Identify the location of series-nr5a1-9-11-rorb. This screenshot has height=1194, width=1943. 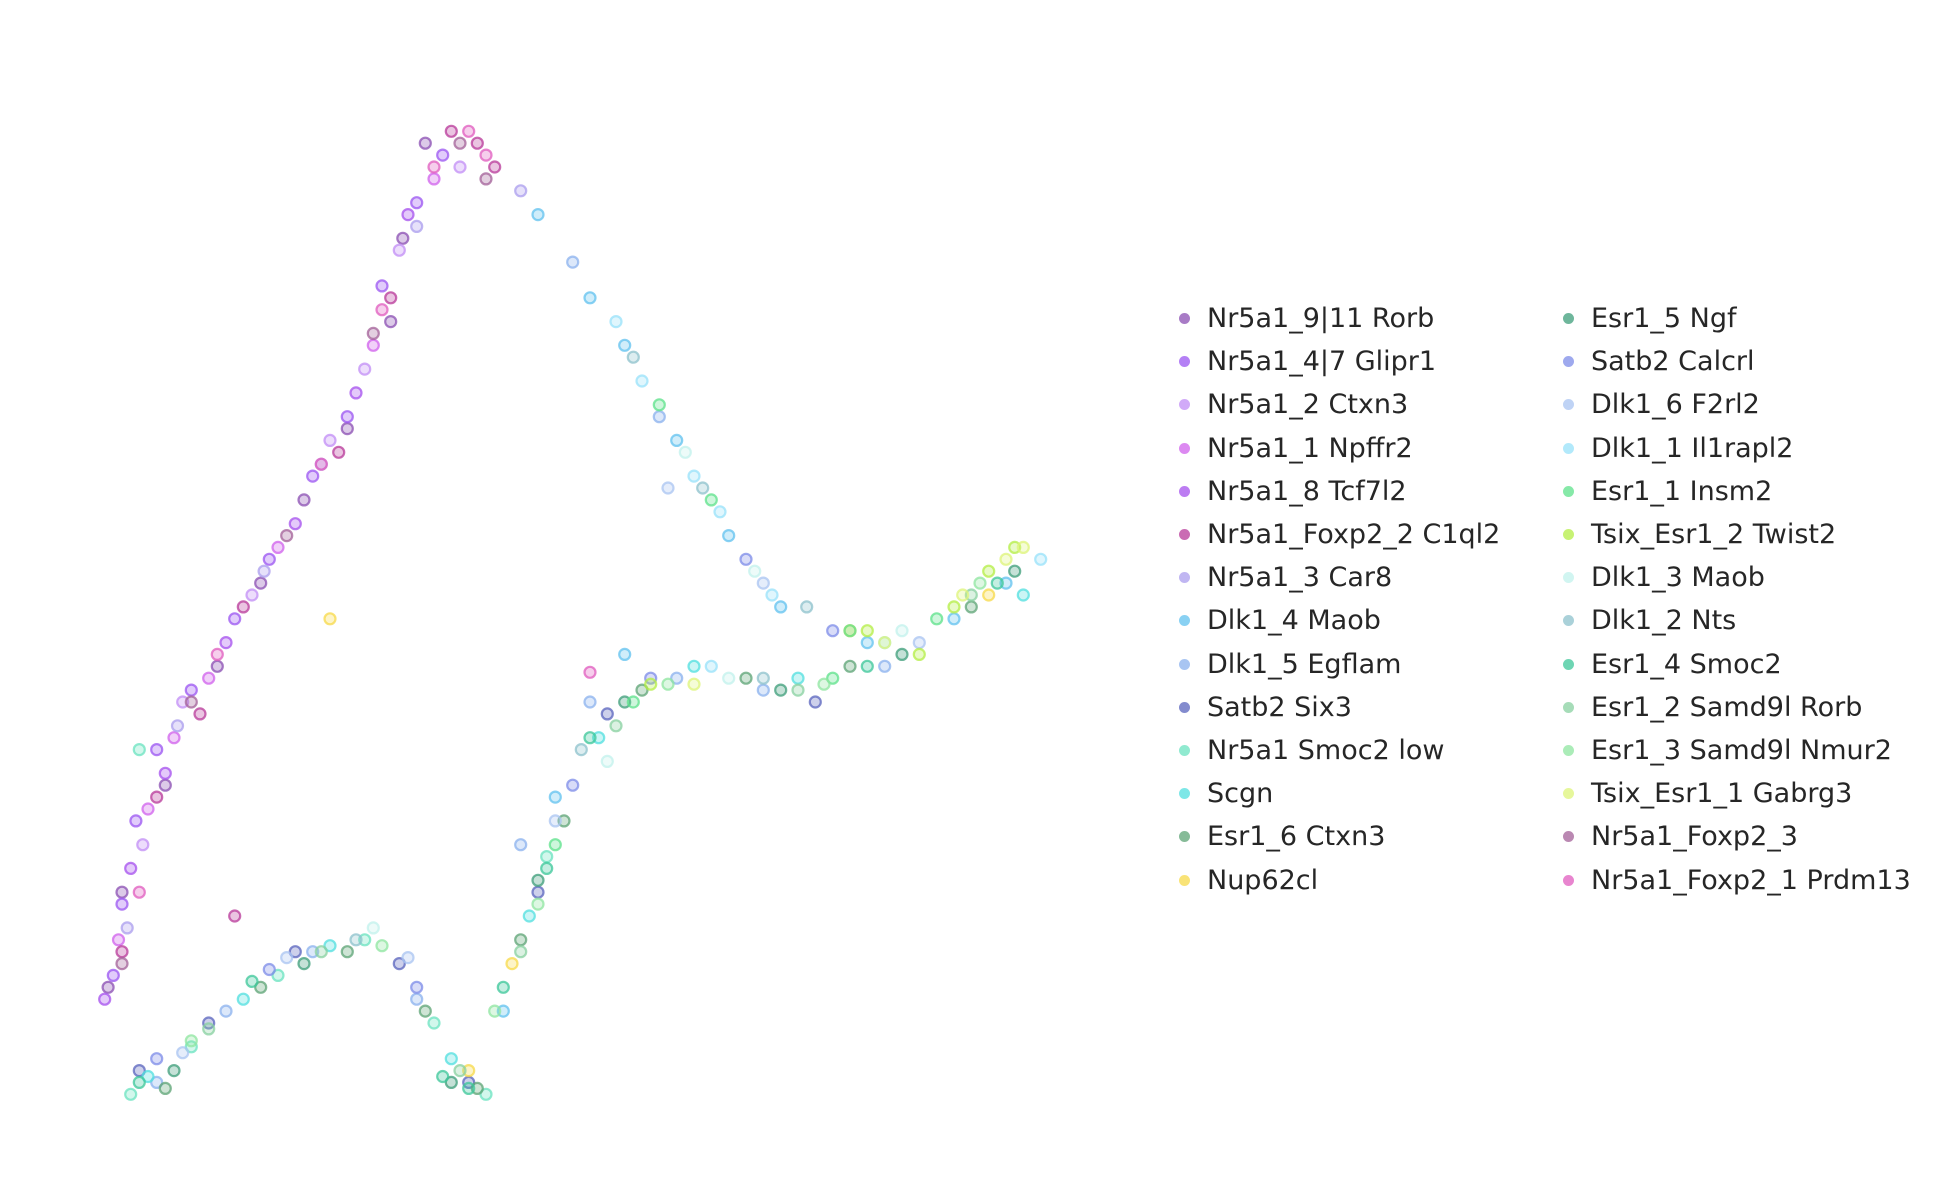
(266, 565).